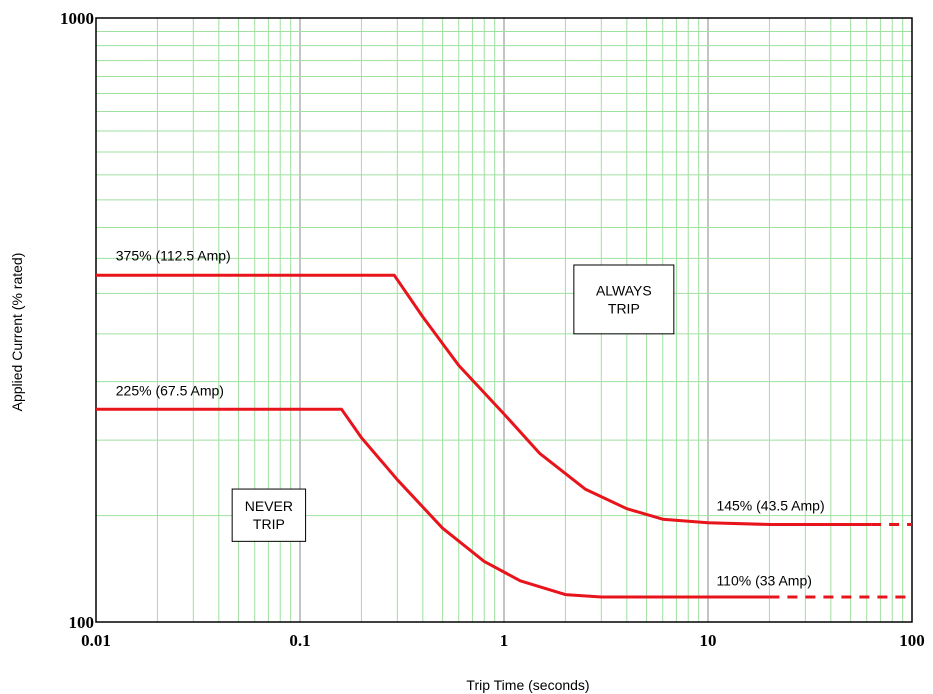  Describe the element at coordinates (173, 255) in the screenshot. I see `curve-label: 375% (112.5 Amp)` at that location.